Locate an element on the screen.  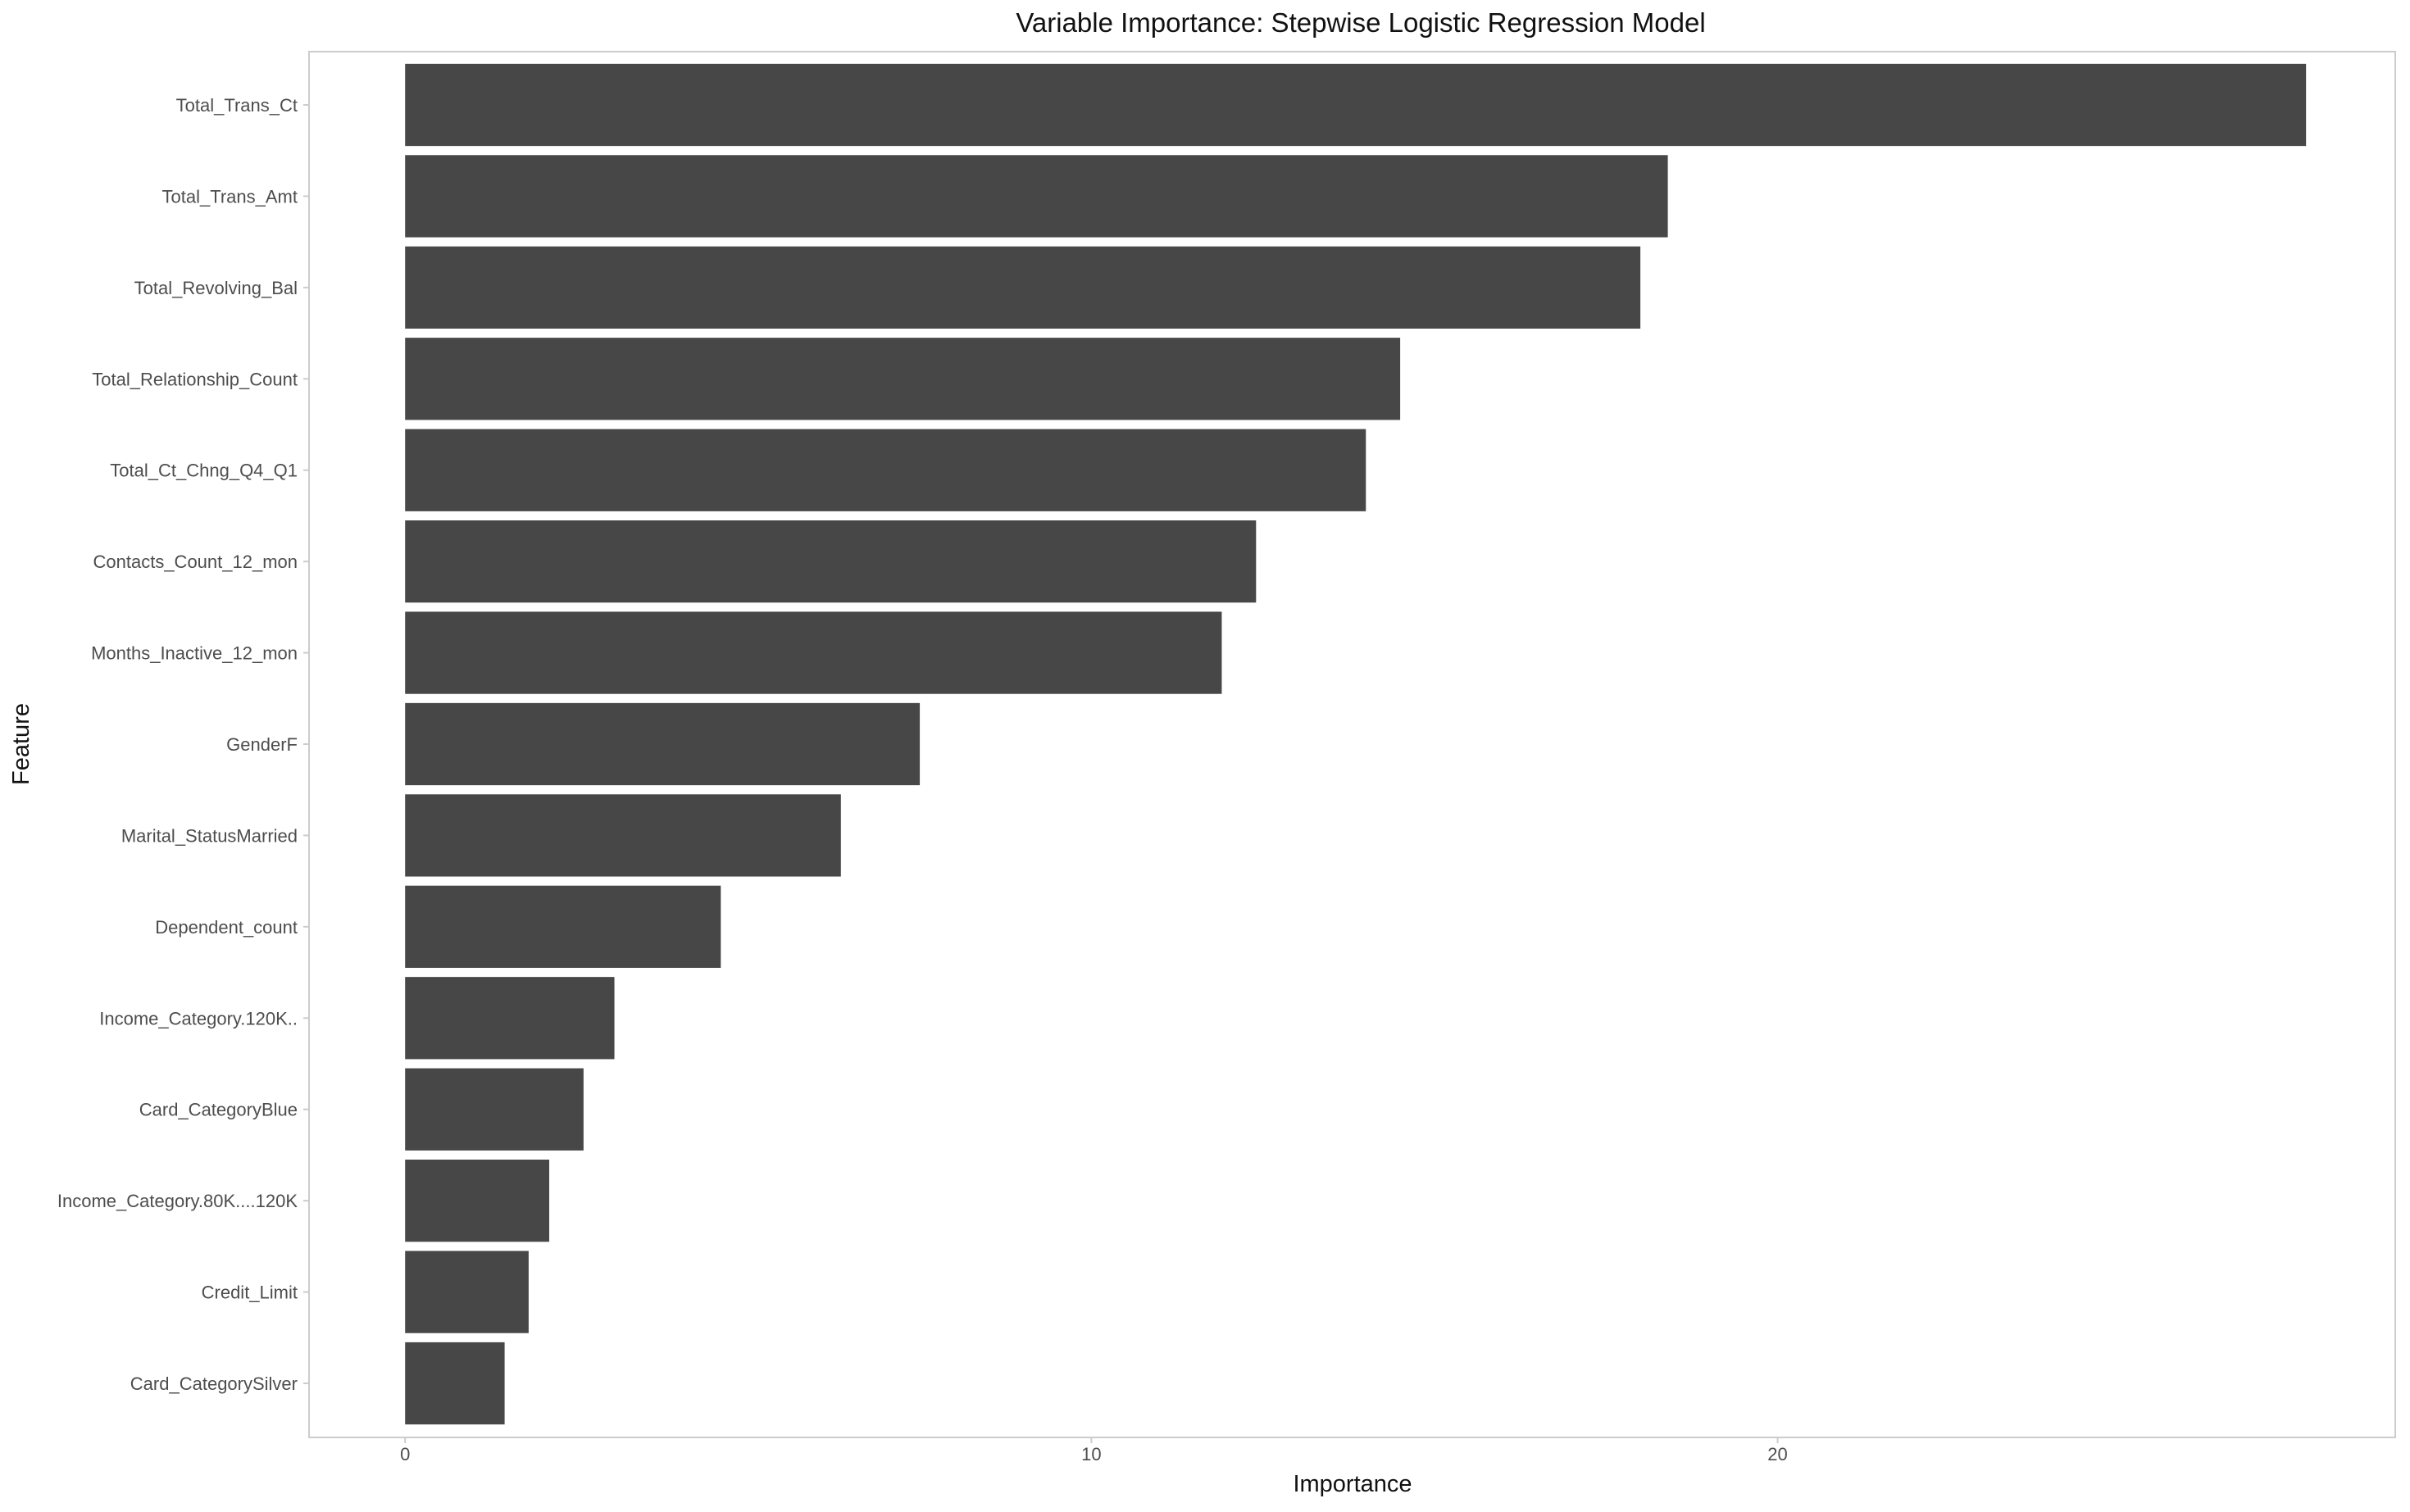
y-tick-label: Card_CategoryBlue is located at coordinates (219, 1110).